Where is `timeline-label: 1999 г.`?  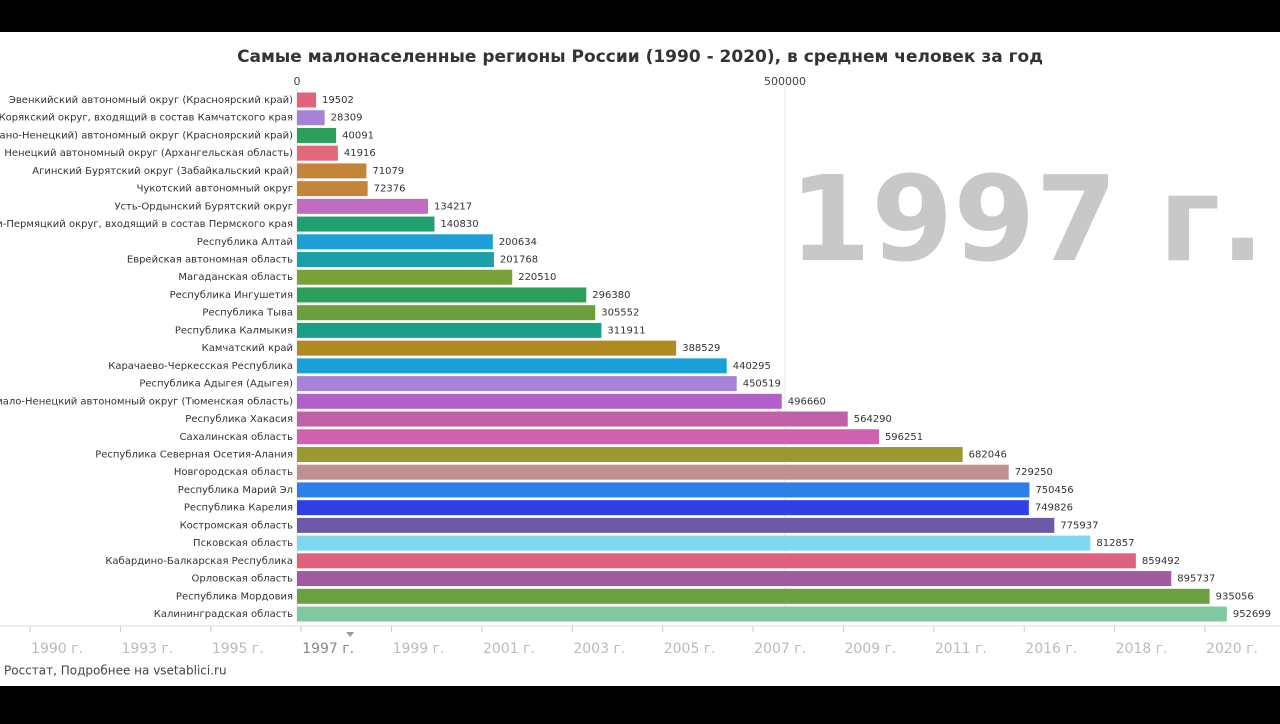 timeline-label: 1999 г. is located at coordinates (419, 649).